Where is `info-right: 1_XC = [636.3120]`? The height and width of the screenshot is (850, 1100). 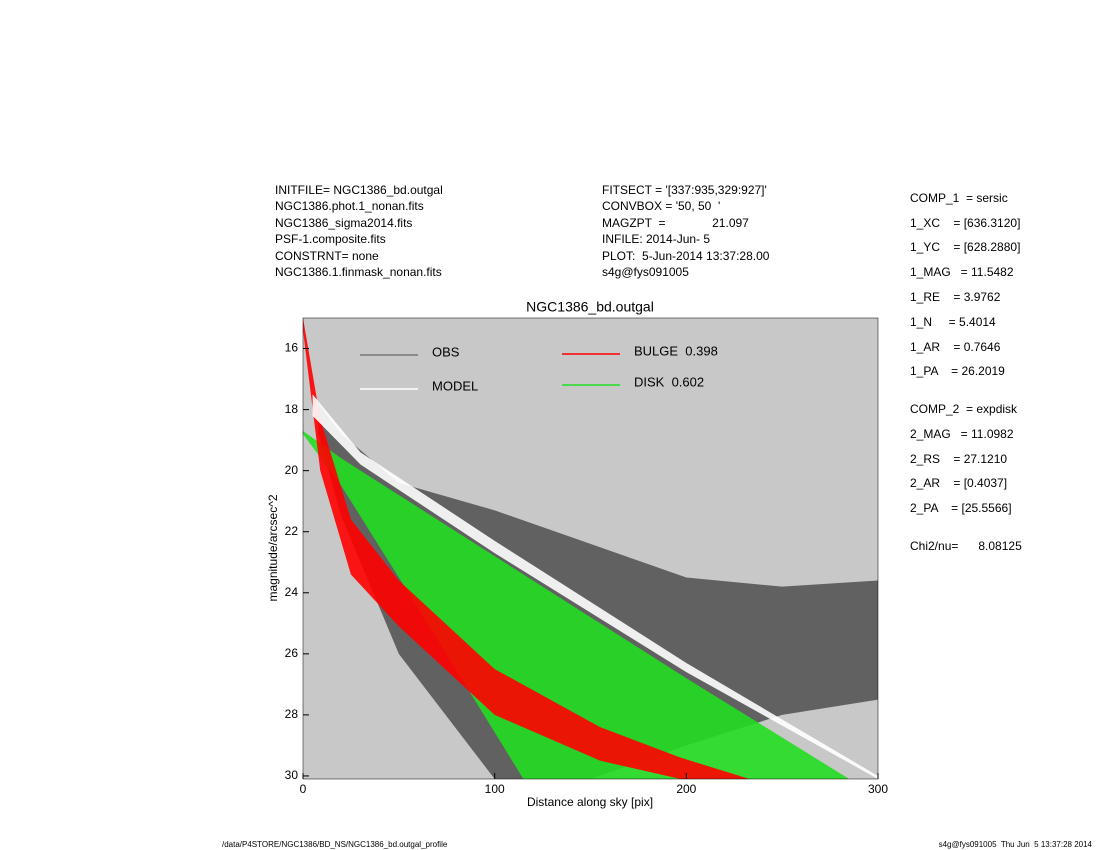 info-right: 1_XC = [636.3120] is located at coordinates (965, 223).